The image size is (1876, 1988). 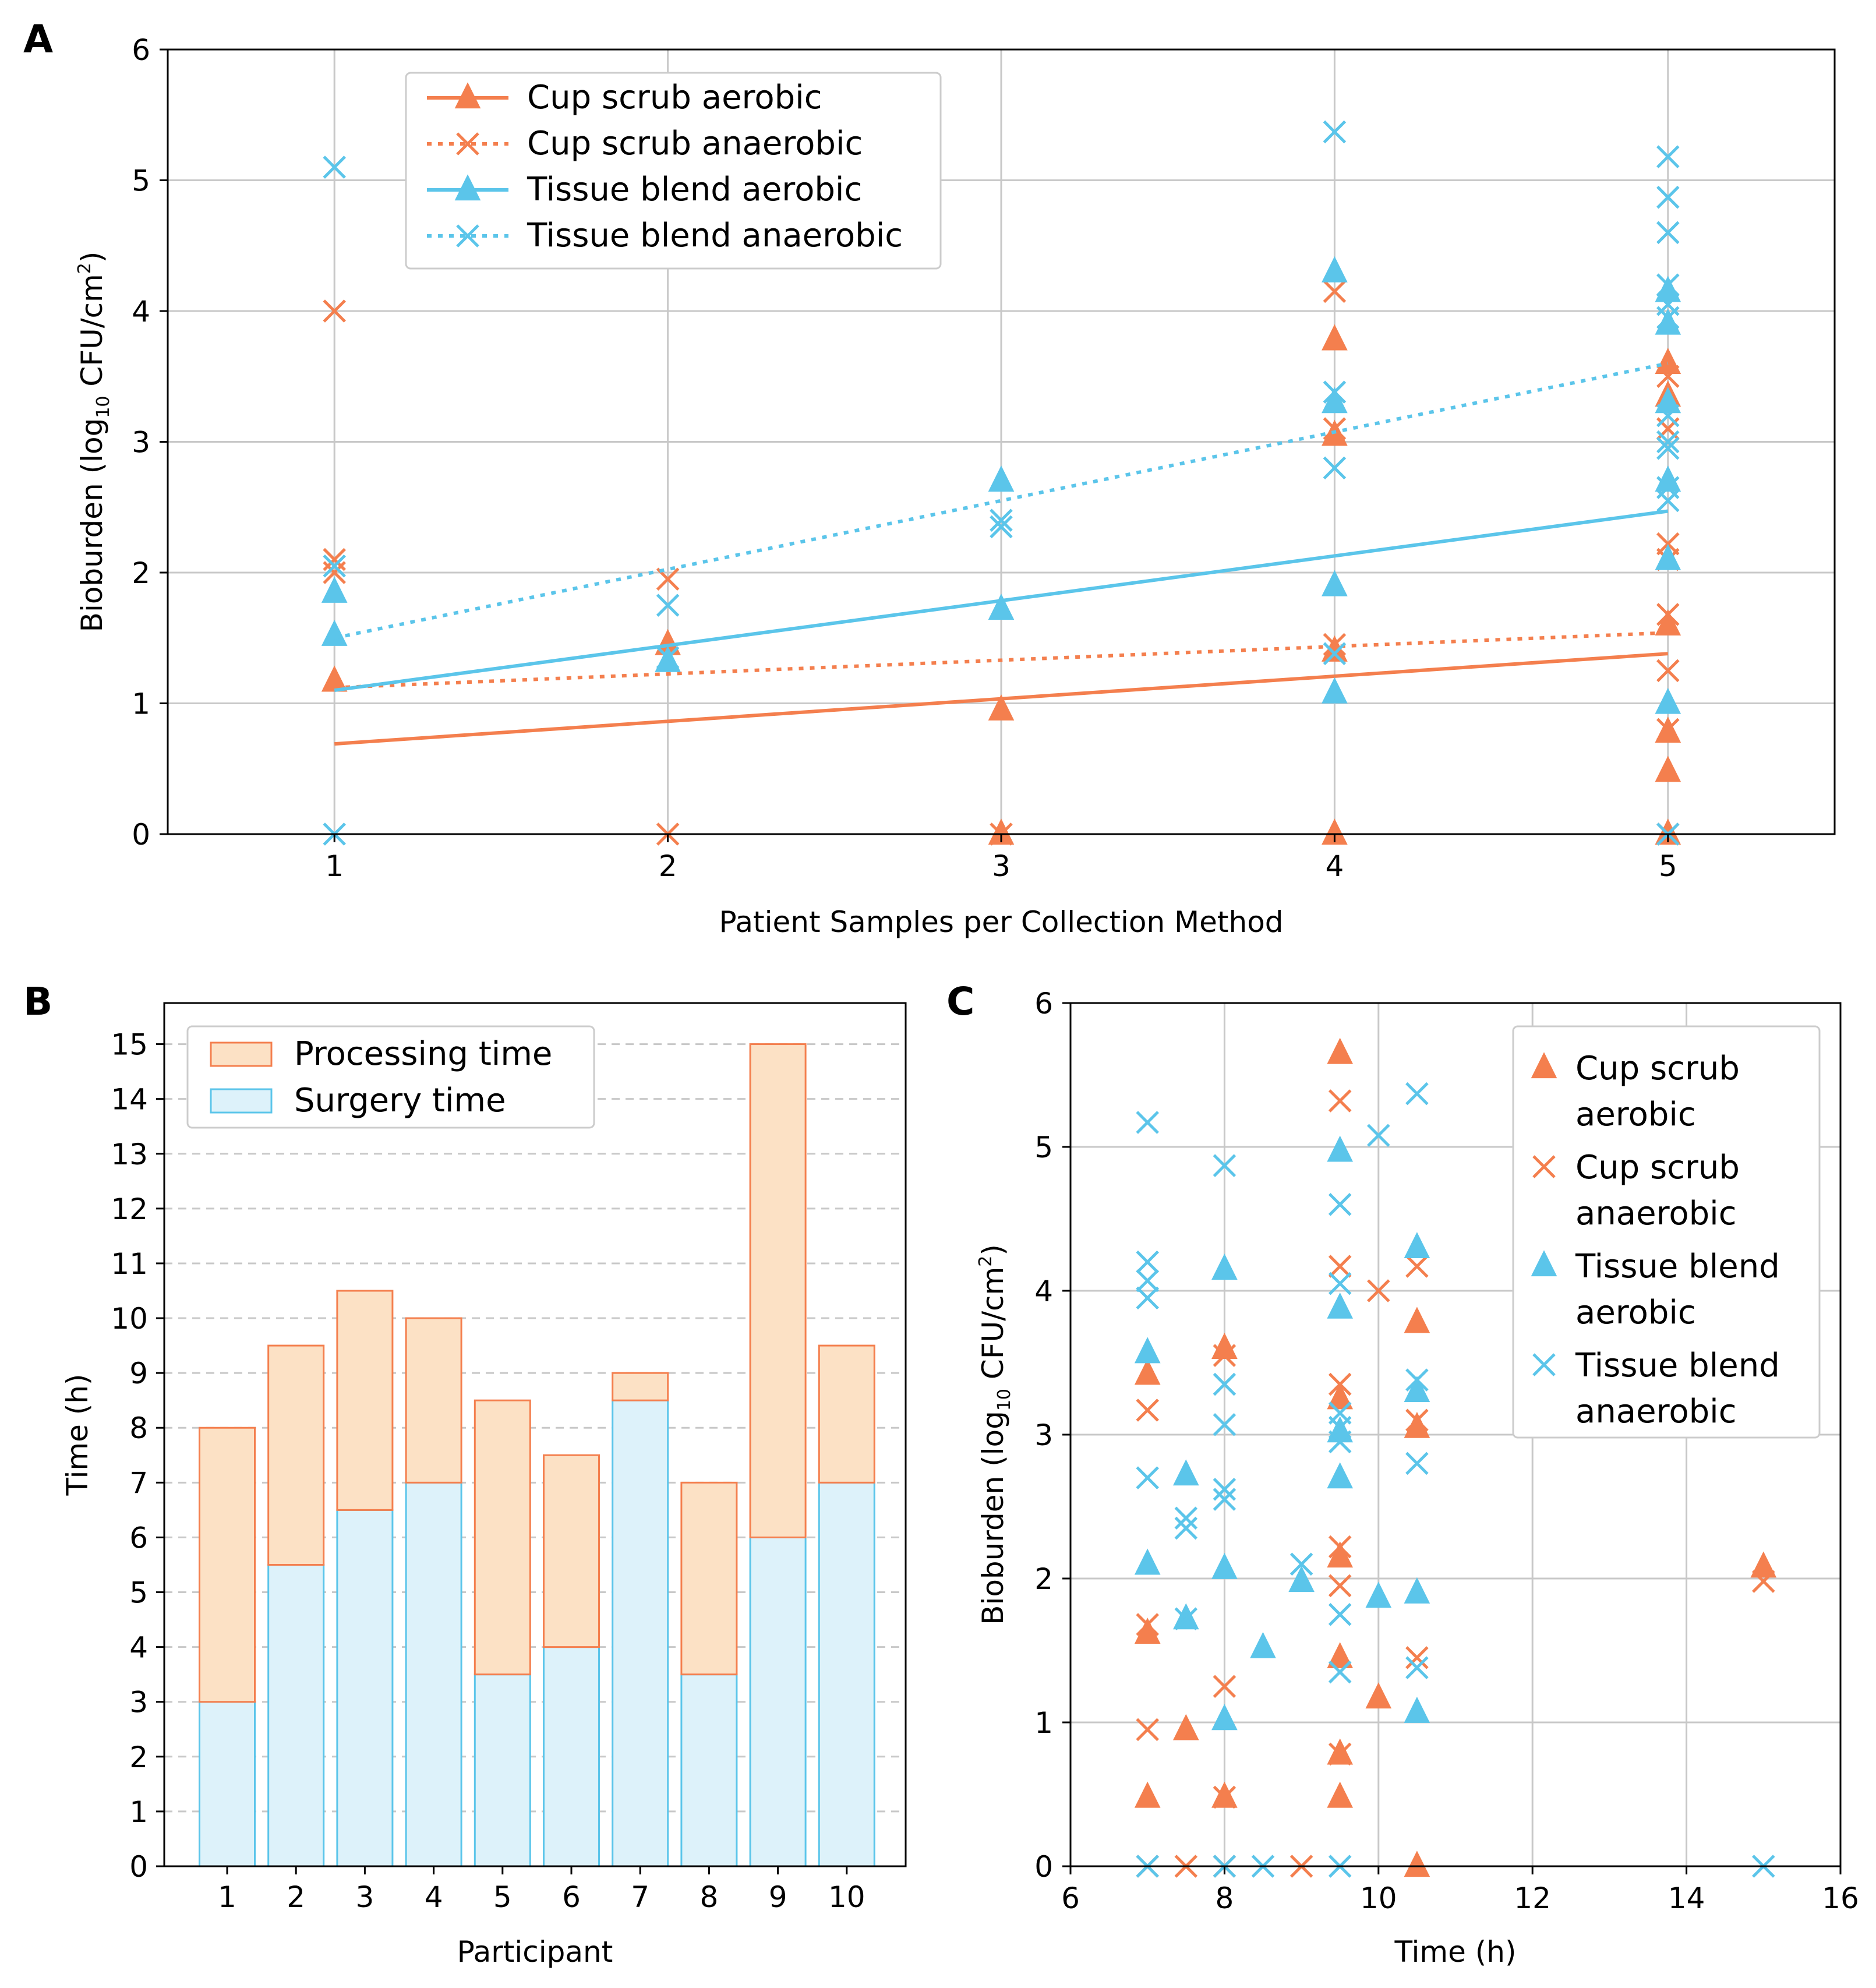 I want to click on legend-swatch, so click(x=242, y=1054).